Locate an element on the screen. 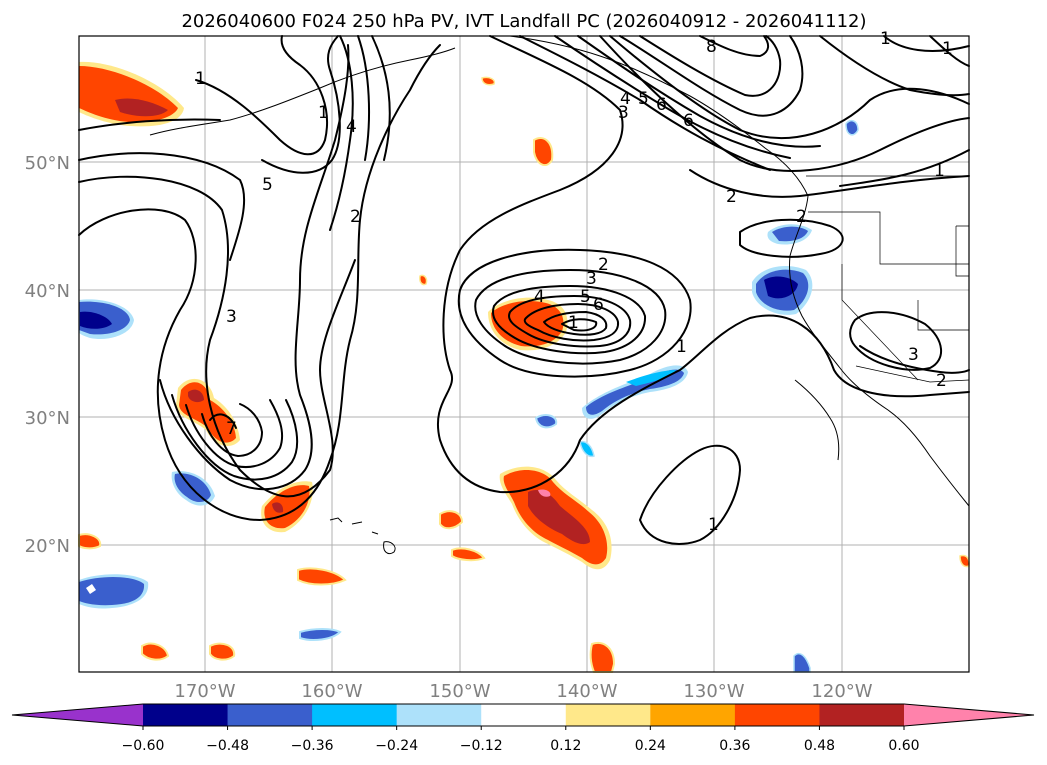 This screenshot has height=765, width=1047. us-mexico-border is located at coordinates (912, 374).